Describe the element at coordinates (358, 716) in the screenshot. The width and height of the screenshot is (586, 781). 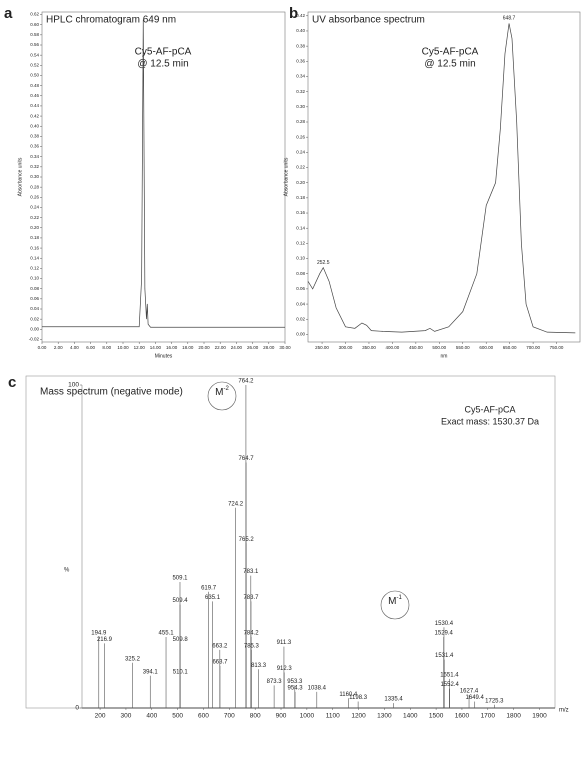
I see `x-tick-label: 1200` at that location.